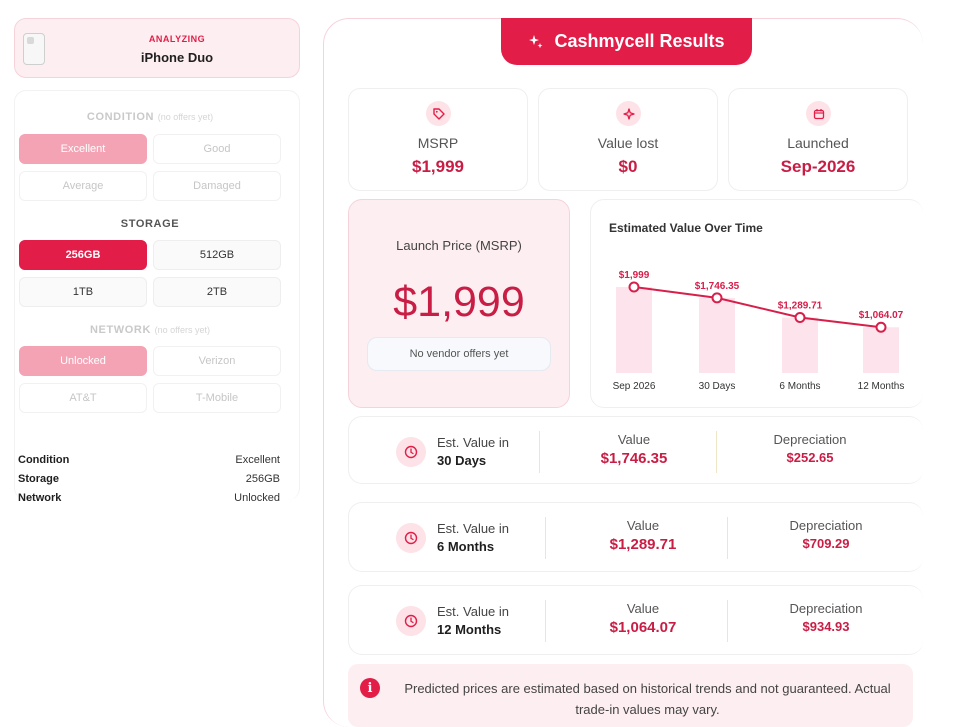 Image resolution: width=966 pixels, height=727 pixels. I want to click on stat-card-msrp: MSRP $1,999, so click(438, 139).